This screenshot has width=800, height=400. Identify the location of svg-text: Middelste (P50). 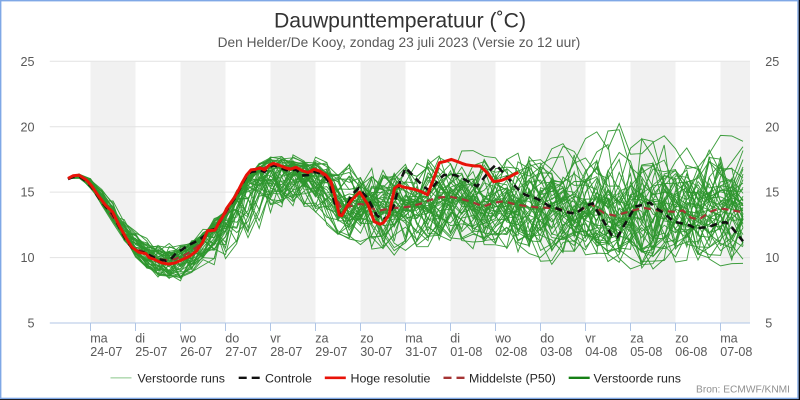
(512, 378).